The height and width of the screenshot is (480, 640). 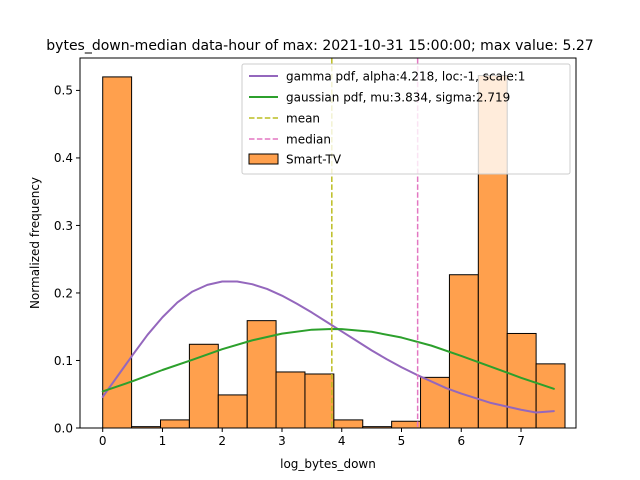 I want to click on y-axis-label: Normalized frequency, so click(x=35, y=243).